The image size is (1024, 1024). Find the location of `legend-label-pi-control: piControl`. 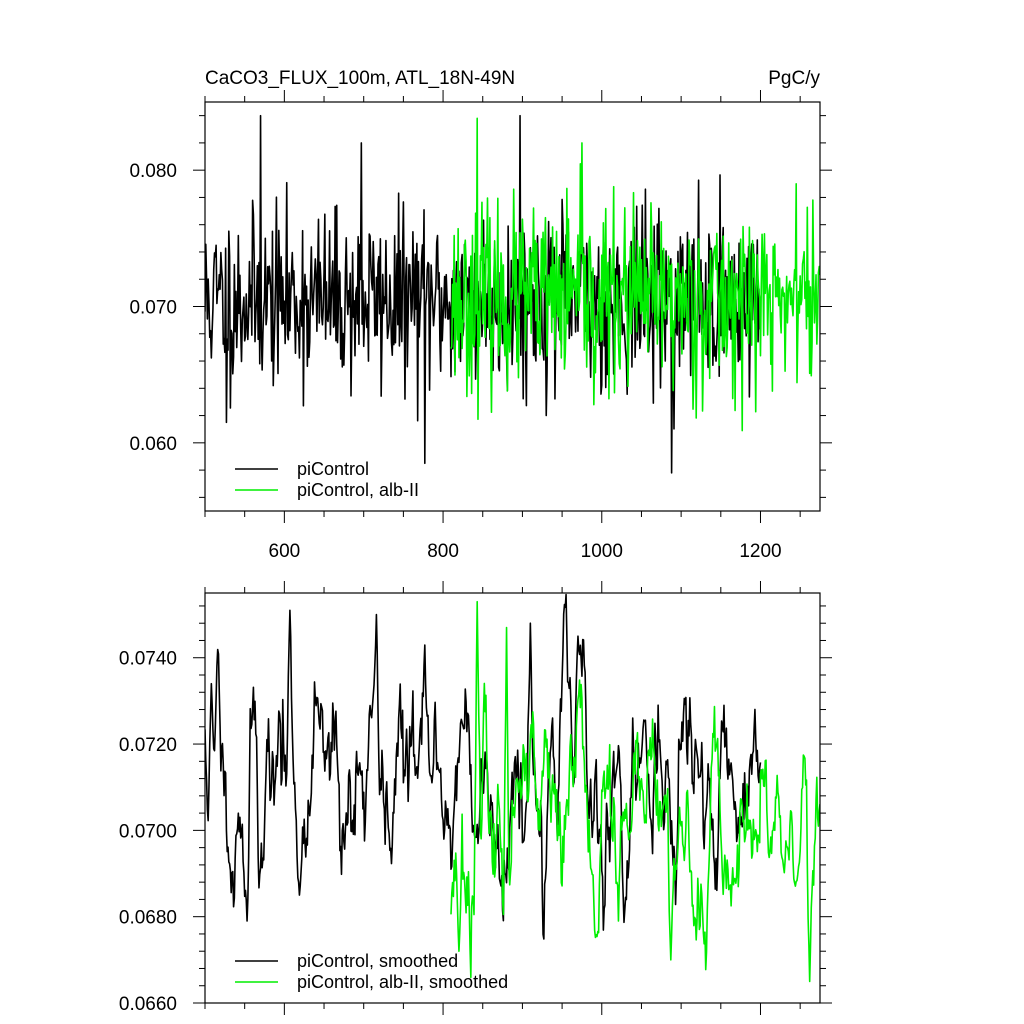

legend-label-pi-control: piControl is located at coordinates (333, 469).